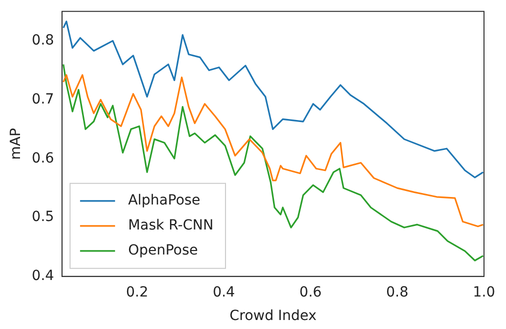 The width and height of the screenshot is (506, 329). I want to click on x-tick-label: 1.0, so click(484, 292).